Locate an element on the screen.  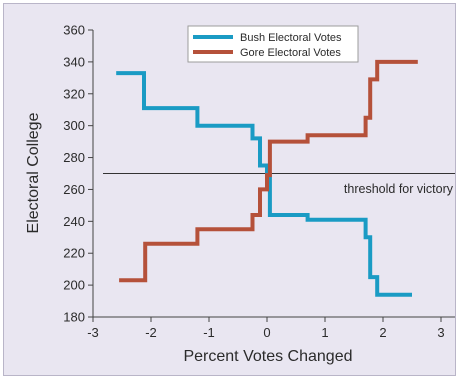
y-tick-label: 220 is located at coordinates (74, 253).